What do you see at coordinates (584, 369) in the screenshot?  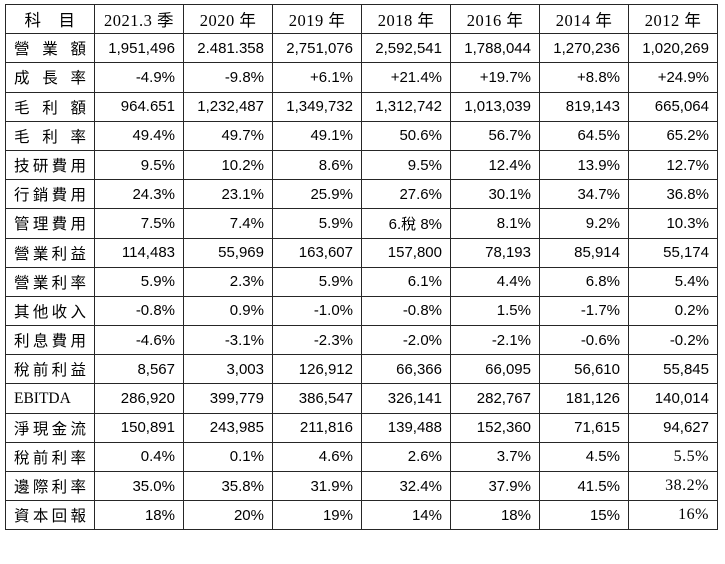 I see `value-cell: 56,610` at bounding box center [584, 369].